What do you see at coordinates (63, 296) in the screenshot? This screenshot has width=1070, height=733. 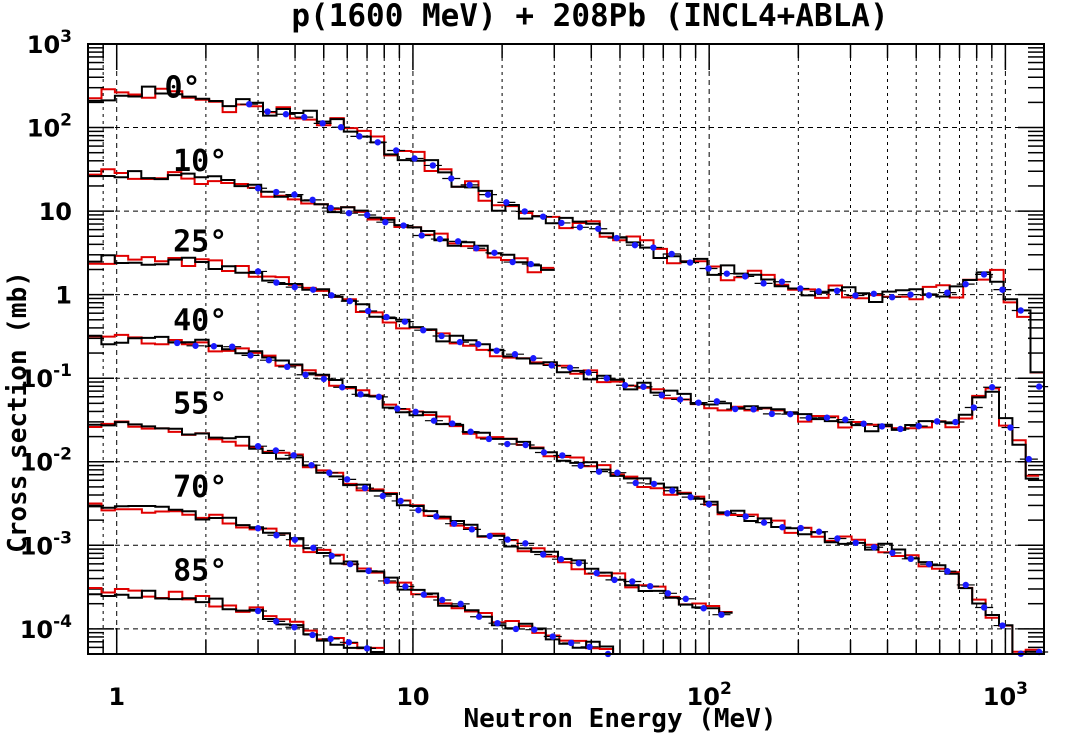 I see `y-tick-label: 1` at bounding box center [63, 296].